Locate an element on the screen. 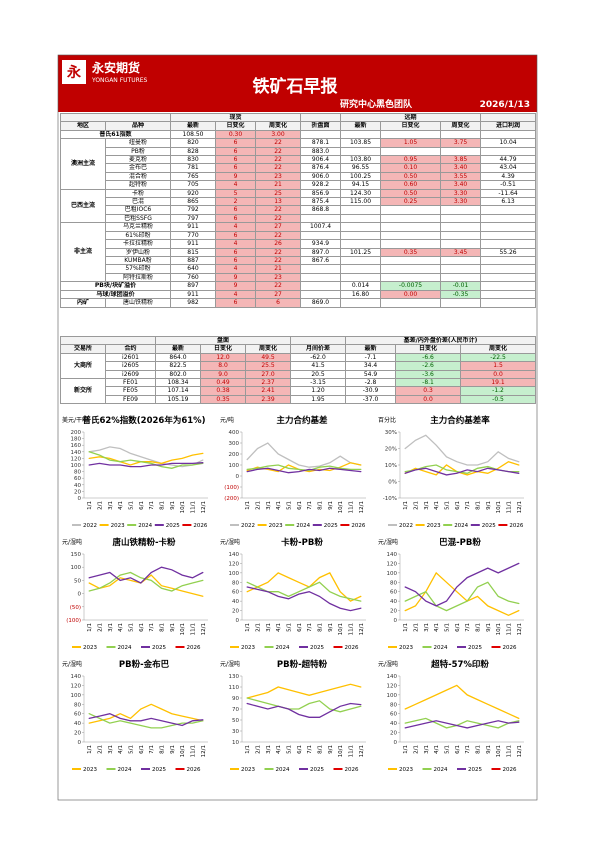 This screenshot has width=595, height=842. cell: 21 is located at coordinates (278, 269).